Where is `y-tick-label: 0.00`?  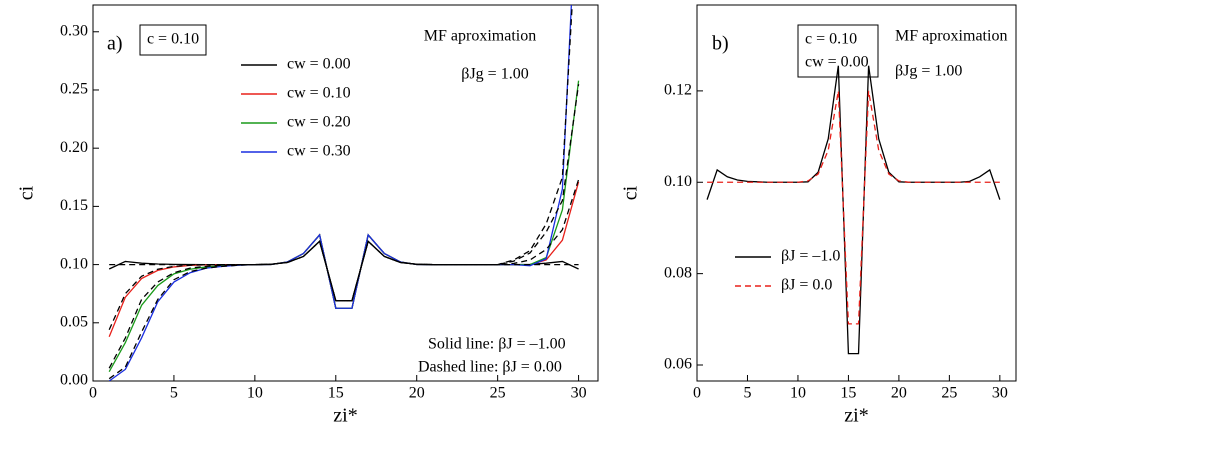
y-tick-label: 0.00 is located at coordinates (74, 380).